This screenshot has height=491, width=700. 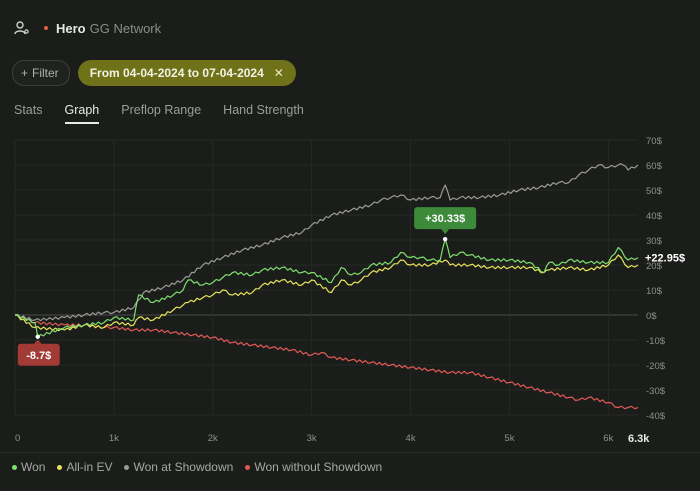 I want to click on legend-dot-showdown, so click(x=127, y=467).